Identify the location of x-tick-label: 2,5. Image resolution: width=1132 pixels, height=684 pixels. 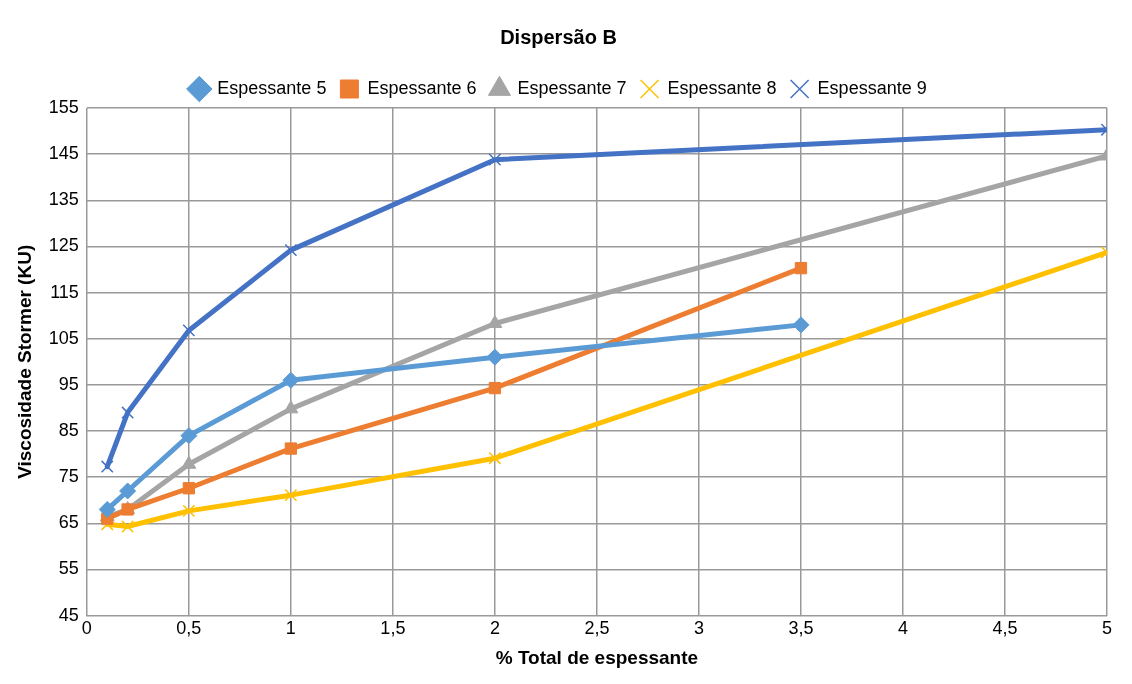
(597, 628).